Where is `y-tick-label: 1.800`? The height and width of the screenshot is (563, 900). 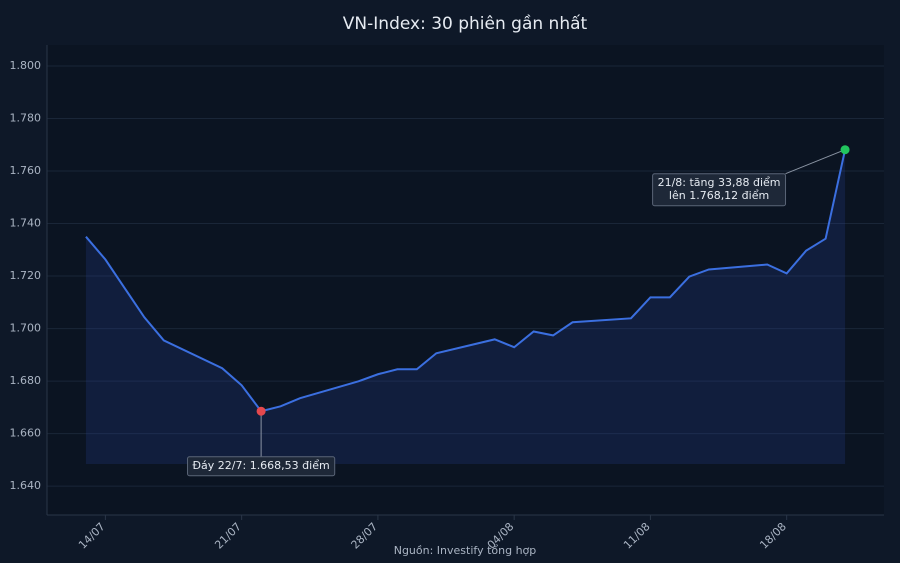 y-tick-label: 1.800 is located at coordinates (26, 65).